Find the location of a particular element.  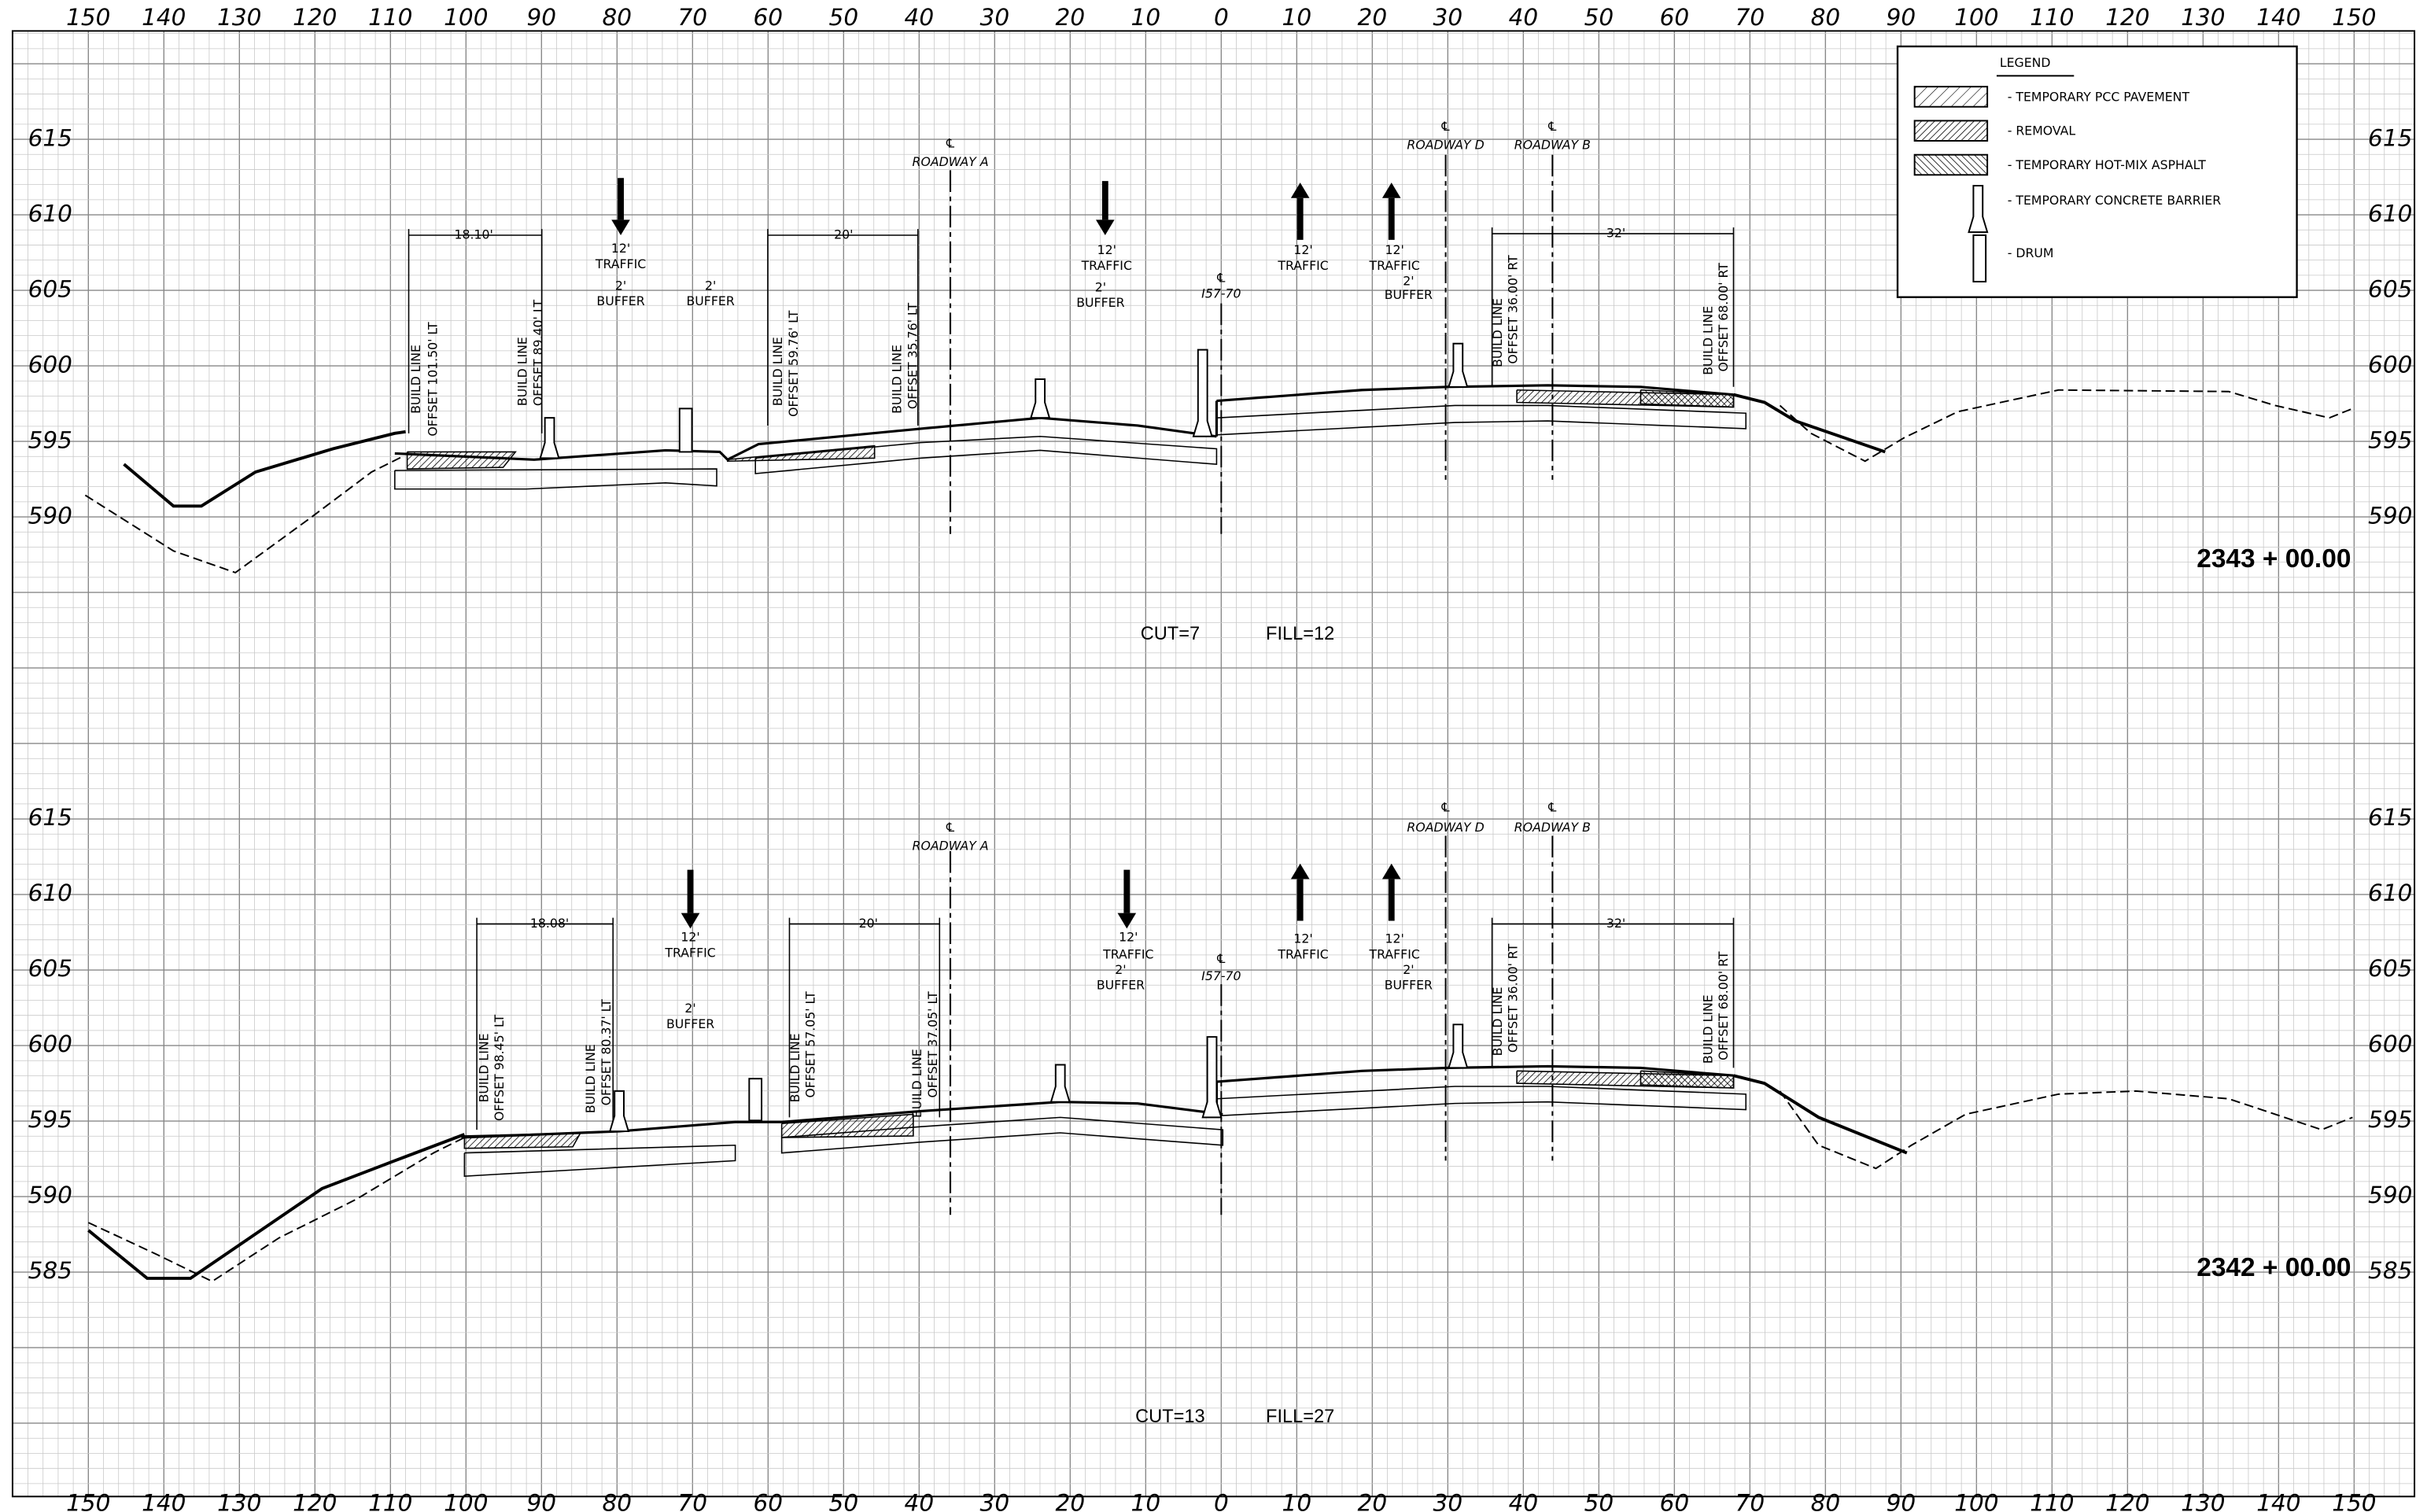

x-axis-label: 150 is located at coordinates (2354, 17).